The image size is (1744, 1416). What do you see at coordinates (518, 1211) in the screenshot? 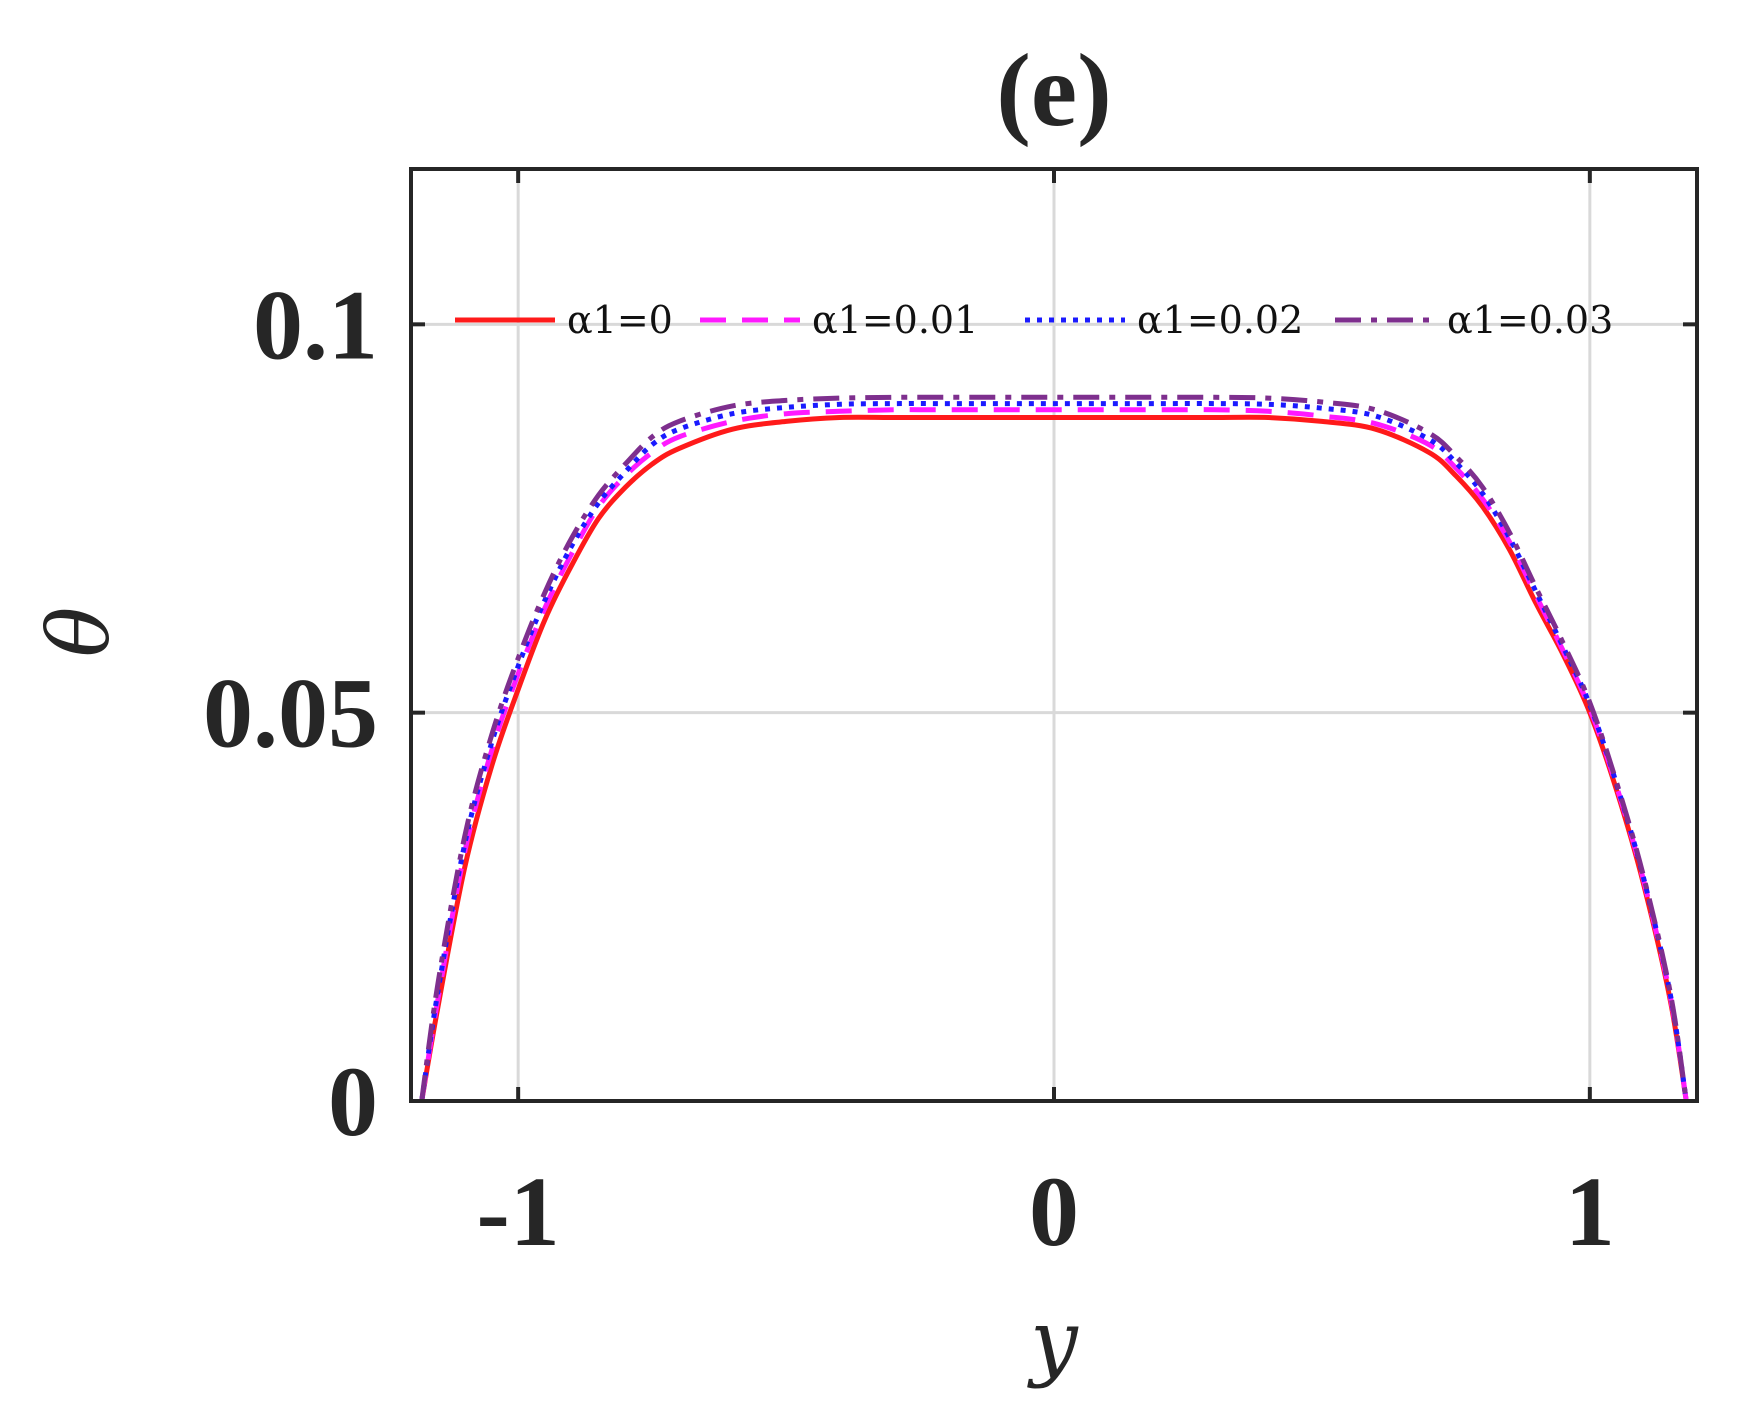
I see `x-tick-label: -1` at bounding box center [518, 1211].